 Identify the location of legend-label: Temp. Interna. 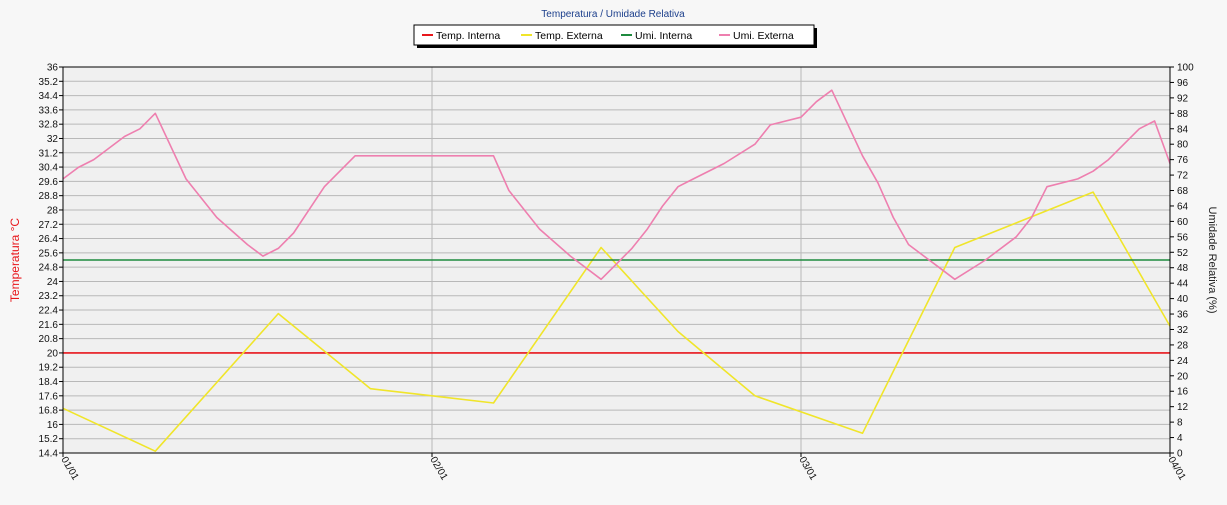
(468, 36).